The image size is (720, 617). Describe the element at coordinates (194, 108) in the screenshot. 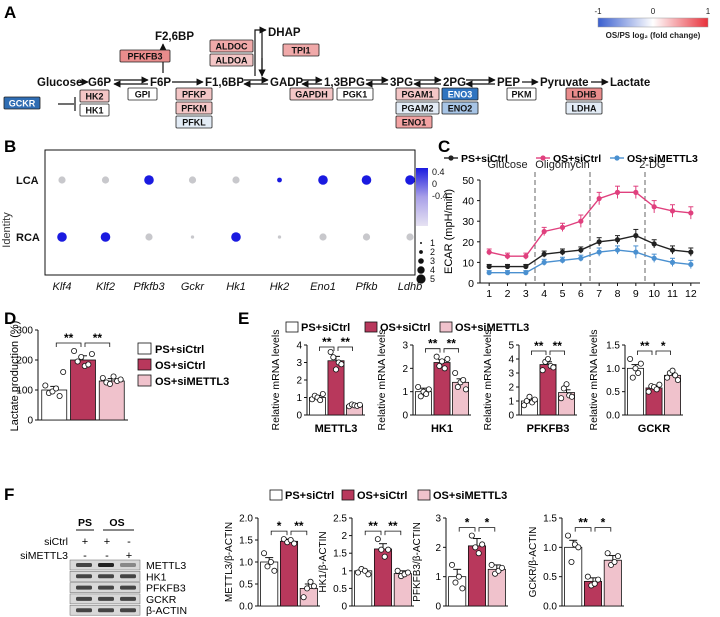

I see `enzyme-box-pfkm` at that location.